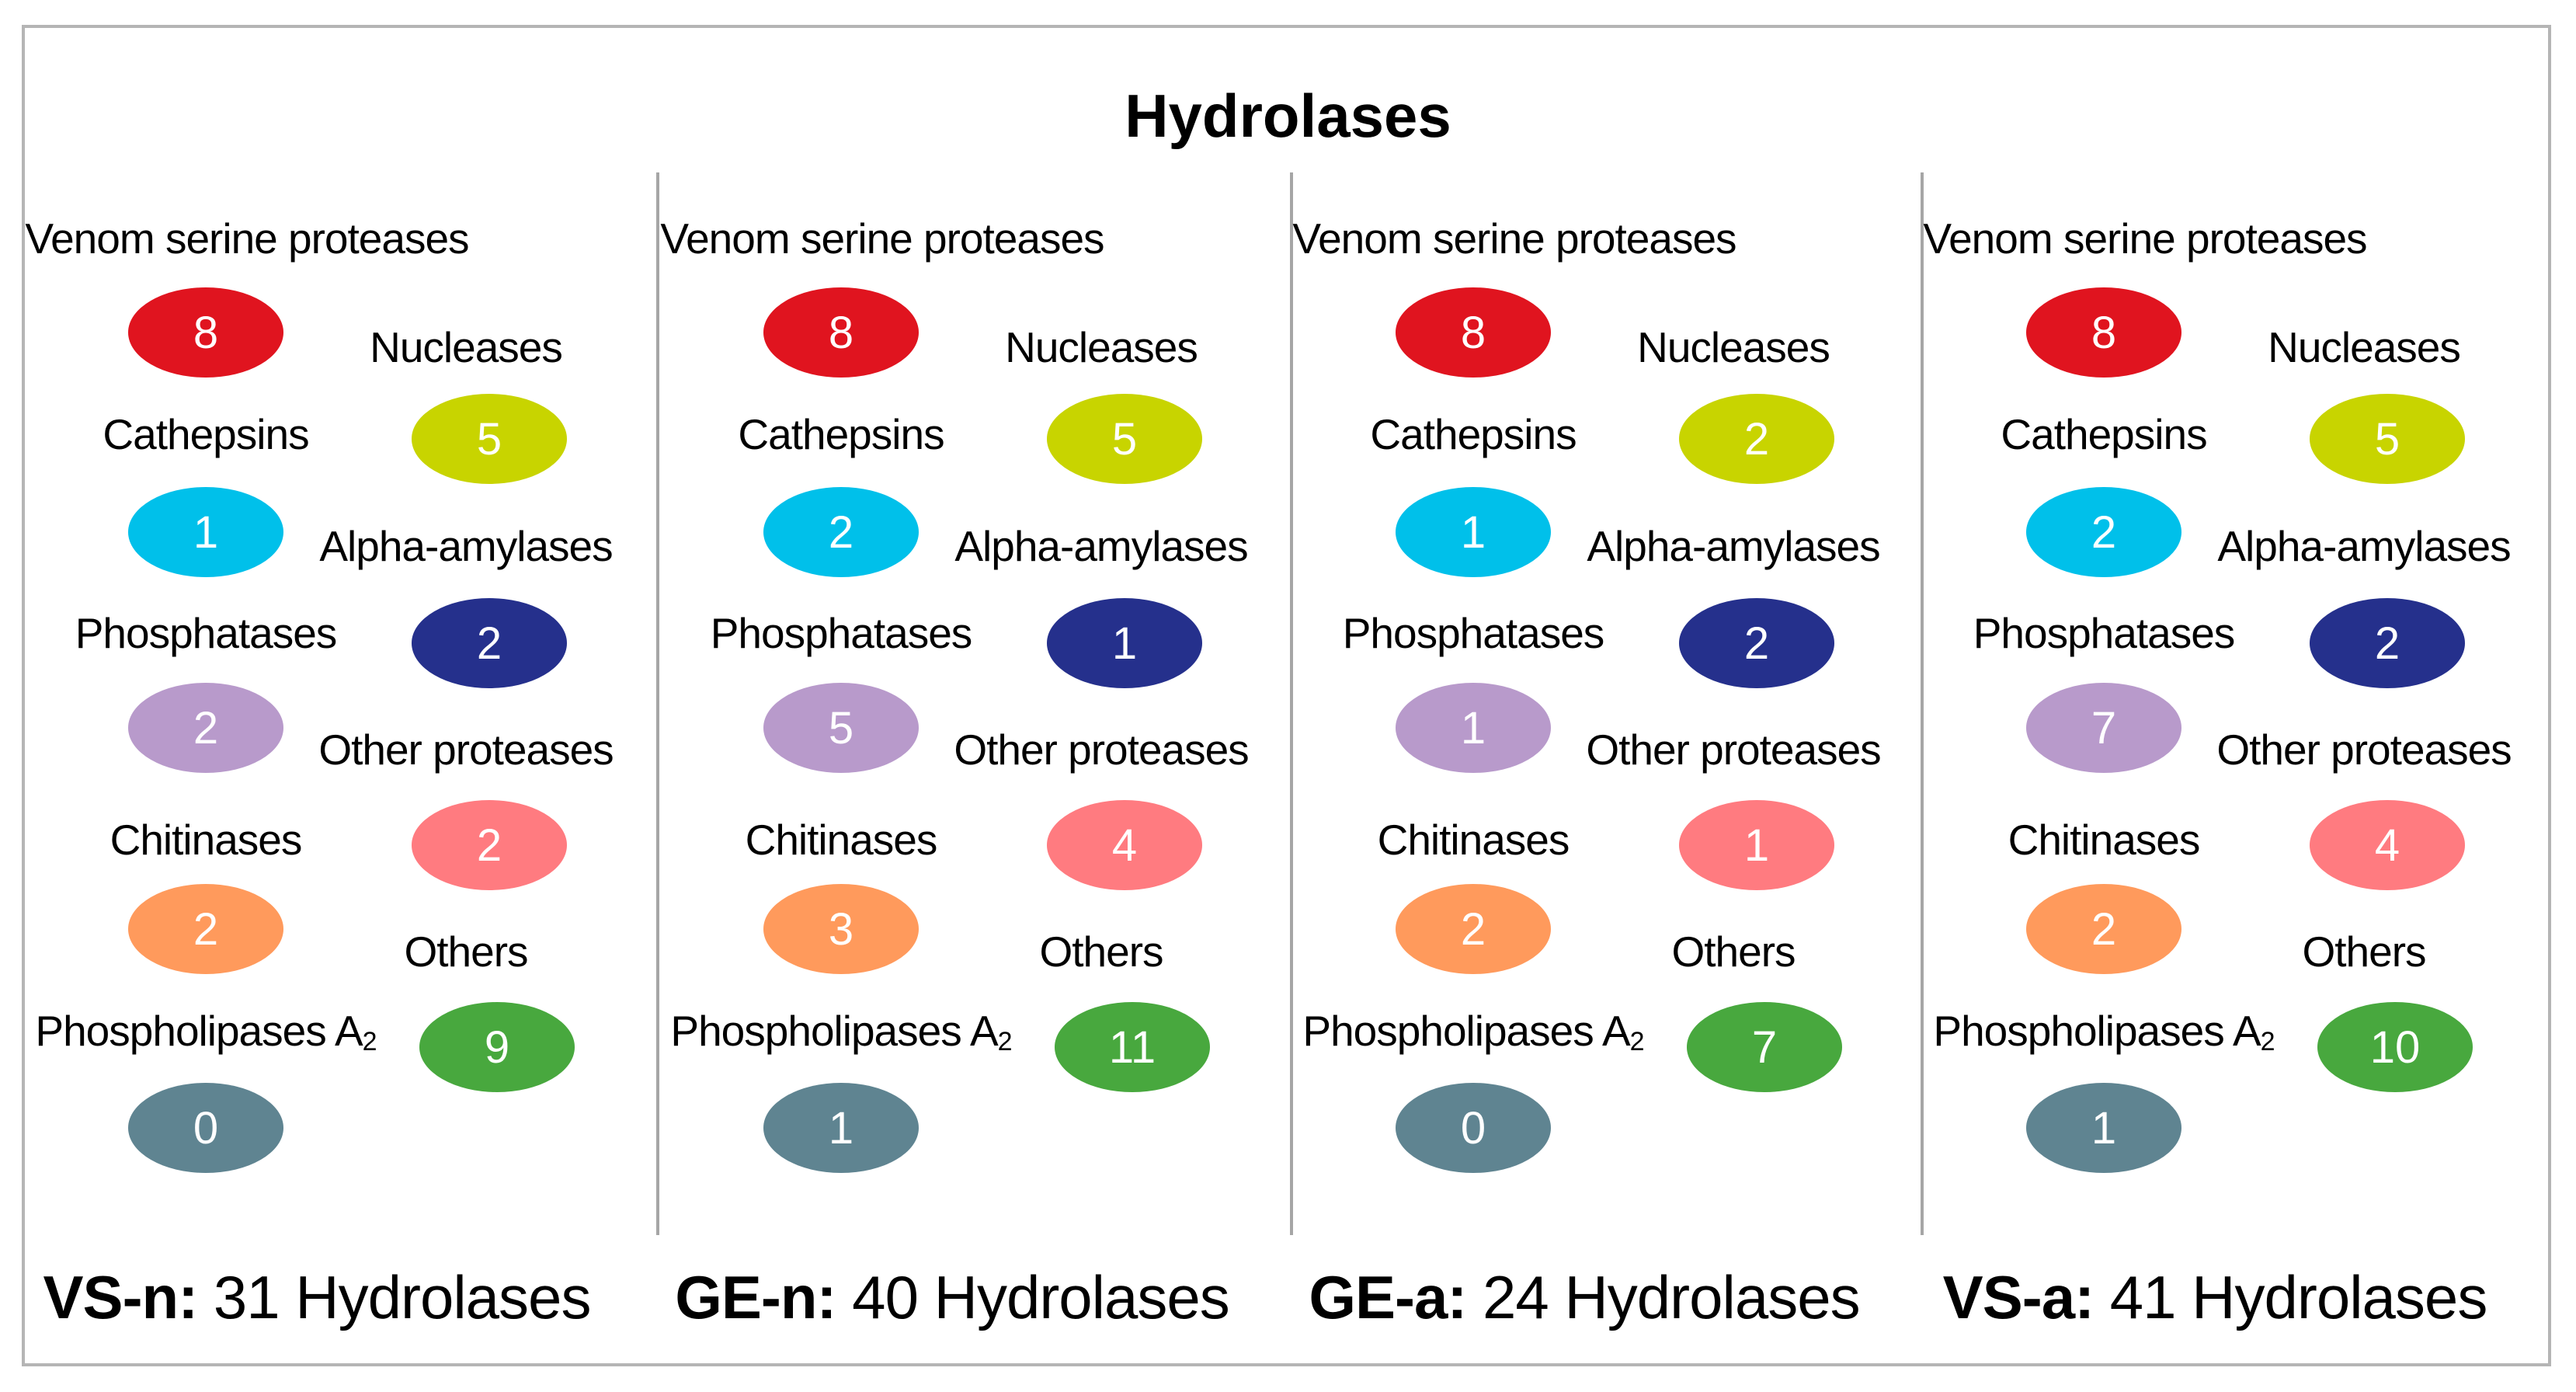 This screenshot has height=1392, width=2576. What do you see at coordinates (1124, 643) in the screenshot?
I see `count-bubble-alpha-amylases: 1` at bounding box center [1124, 643].